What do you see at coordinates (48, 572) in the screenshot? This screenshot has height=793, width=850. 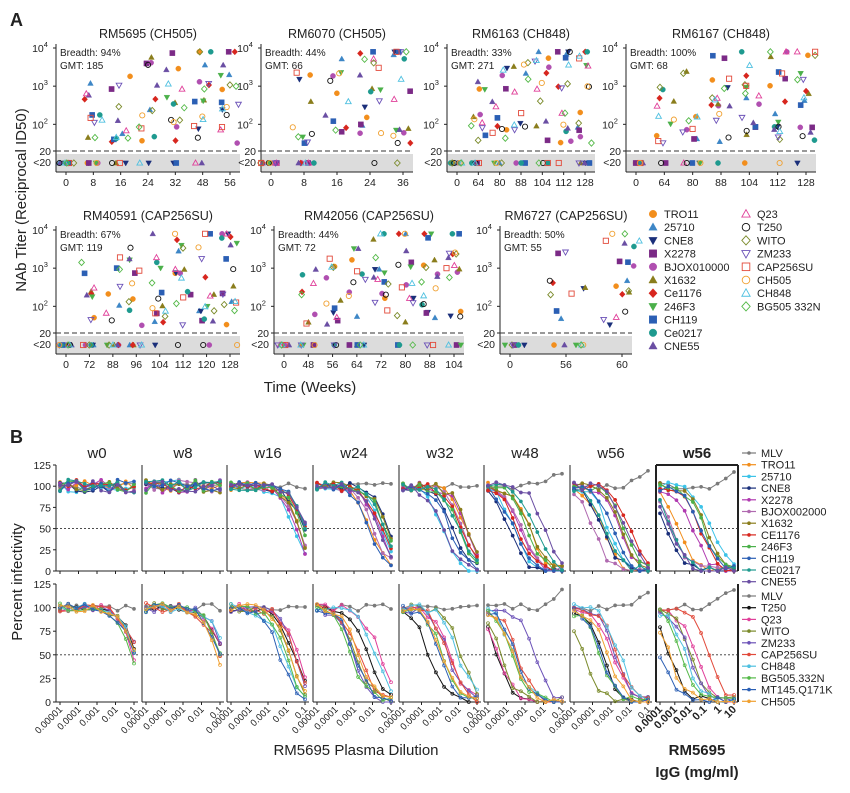 I see `y-tick-label: 0` at bounding box center [48, 572].